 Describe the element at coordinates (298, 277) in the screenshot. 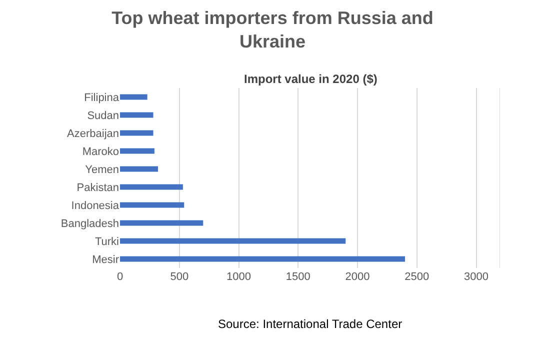

I see `x-tick-label: 1500` at that location.